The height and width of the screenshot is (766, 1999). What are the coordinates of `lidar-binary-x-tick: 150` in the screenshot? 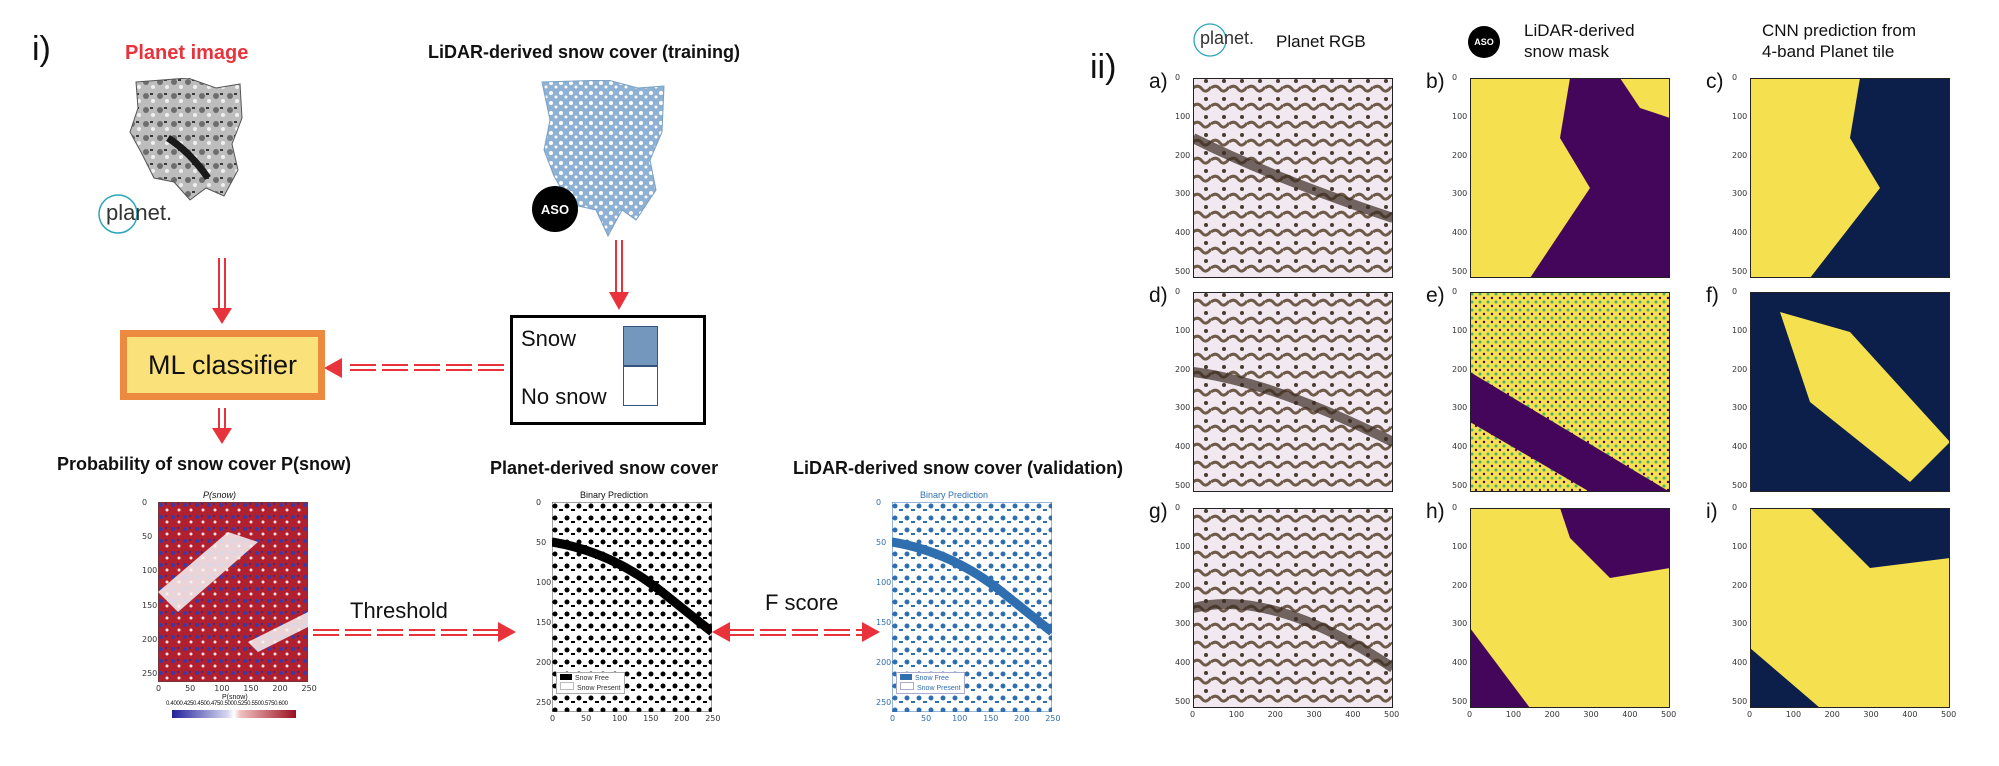 It's located at (991, 718).